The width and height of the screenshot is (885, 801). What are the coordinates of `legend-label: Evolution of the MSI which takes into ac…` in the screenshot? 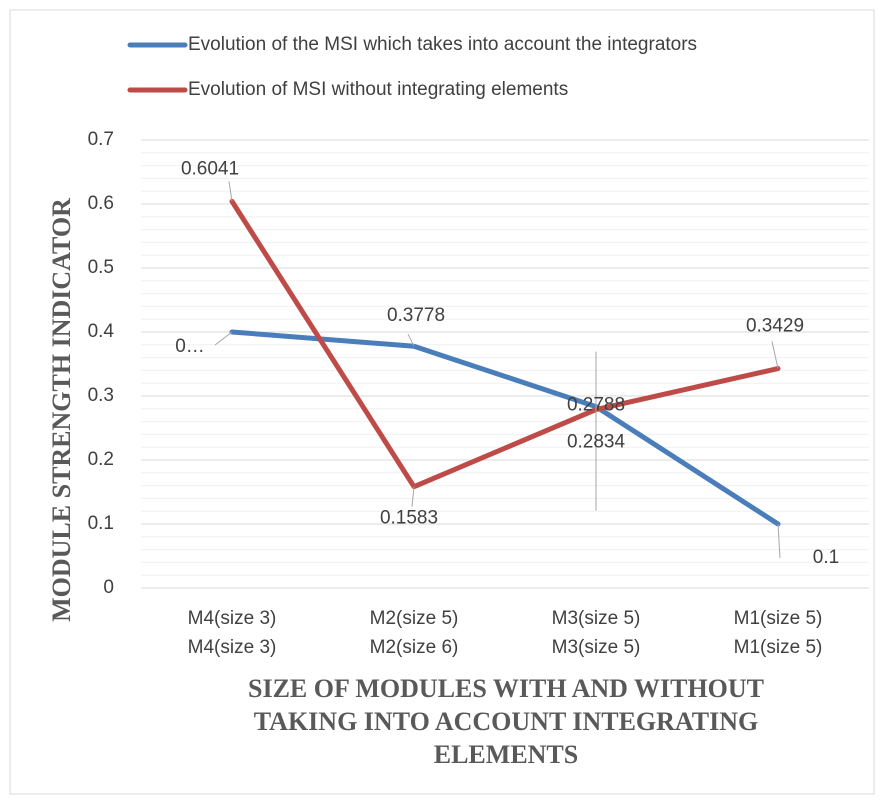 It's located at (442, 44).